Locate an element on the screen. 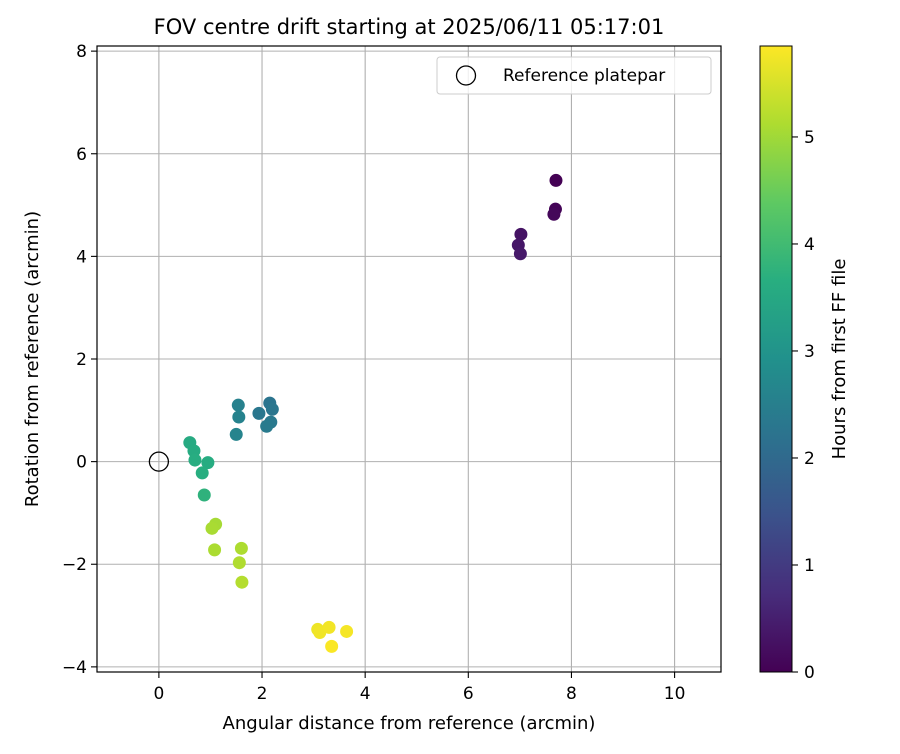 The width and height of the screenshot is (900, 754). reference-point-marker is located at coordinates (159, 461).